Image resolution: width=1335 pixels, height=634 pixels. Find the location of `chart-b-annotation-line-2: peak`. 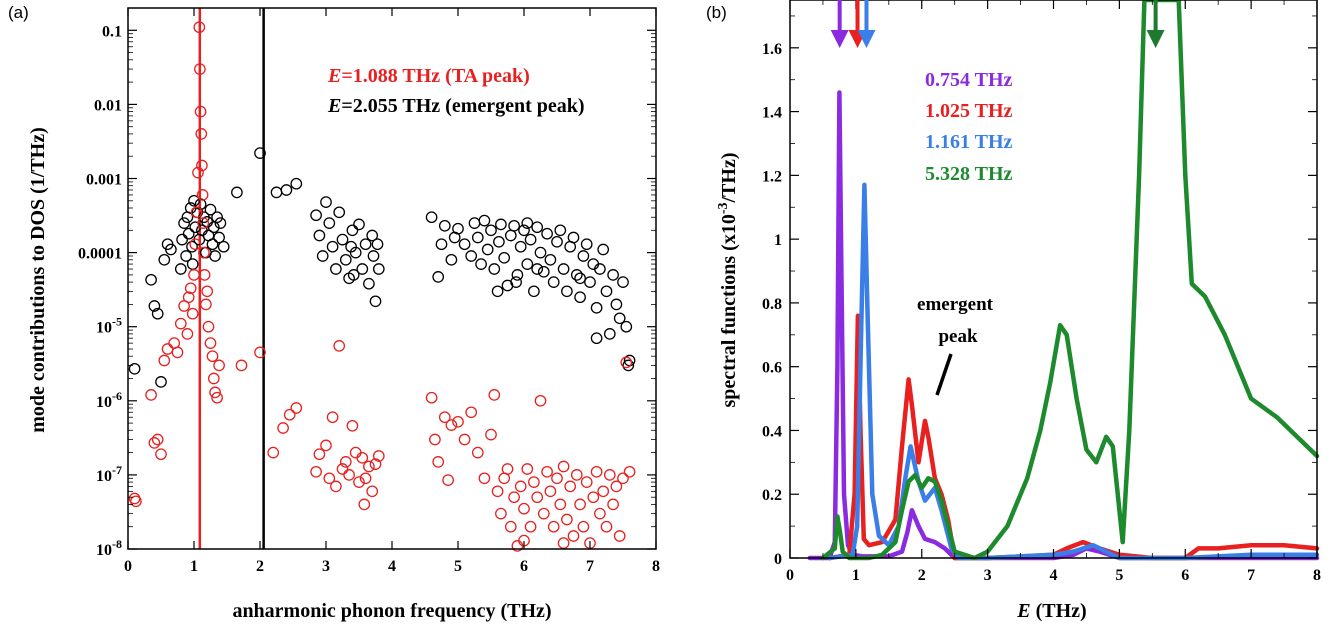

chart-b-annotation-line-2: peak is located at coordinates (958, 336).